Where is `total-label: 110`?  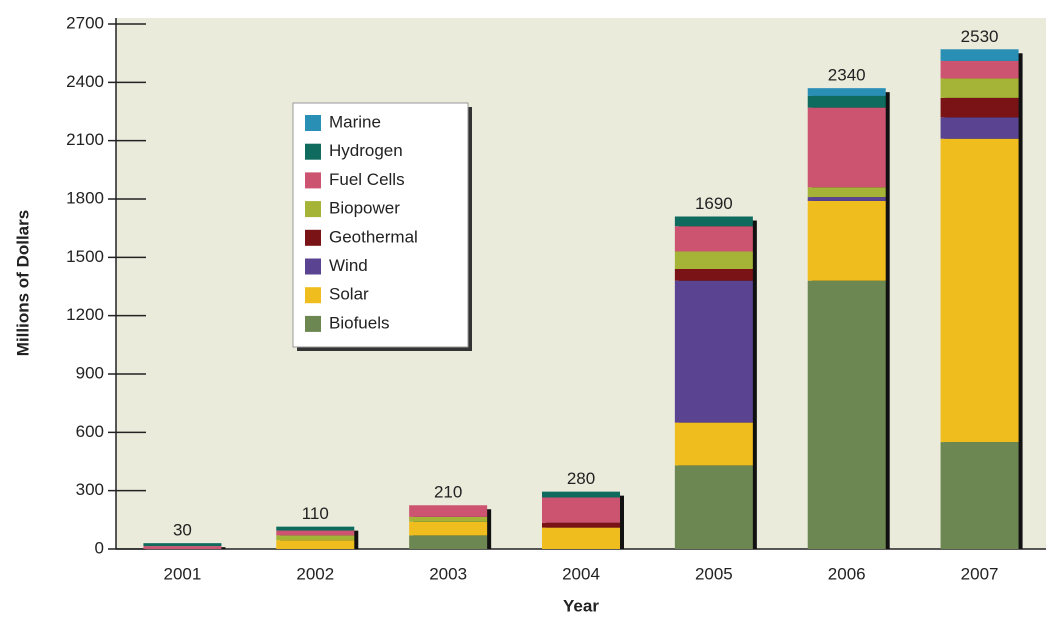
total-label: 110 is located at coordinates (315, 513).